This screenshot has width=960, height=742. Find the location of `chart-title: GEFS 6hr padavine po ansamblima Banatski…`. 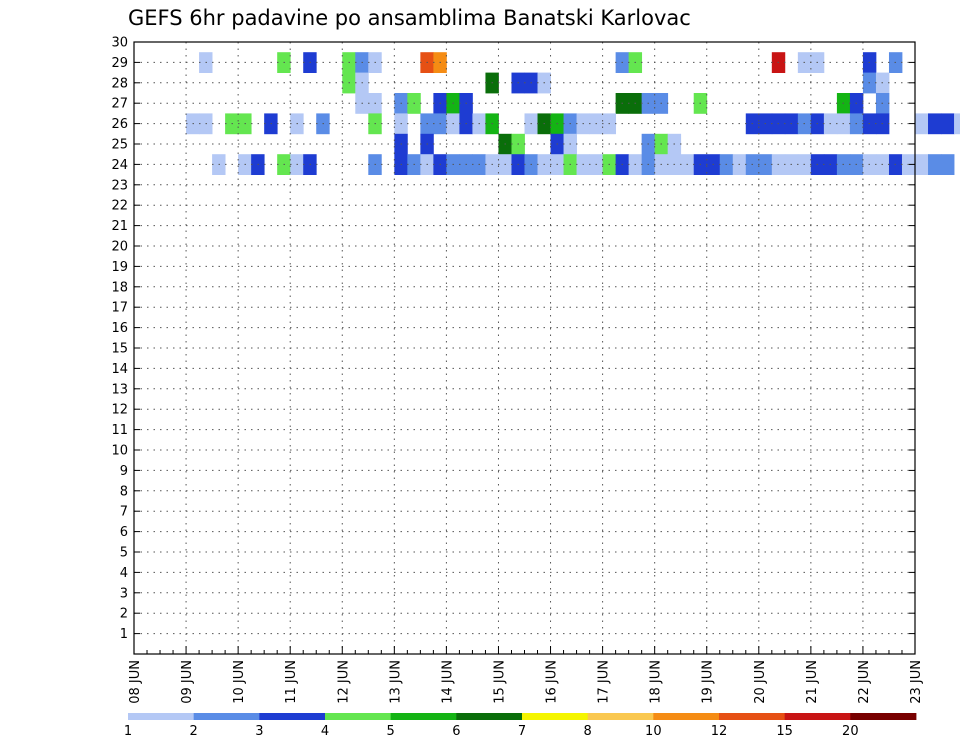

chart-title: GEFS 6hr padavine po ansamblima Banatski… is located at coordinates (409, 18).